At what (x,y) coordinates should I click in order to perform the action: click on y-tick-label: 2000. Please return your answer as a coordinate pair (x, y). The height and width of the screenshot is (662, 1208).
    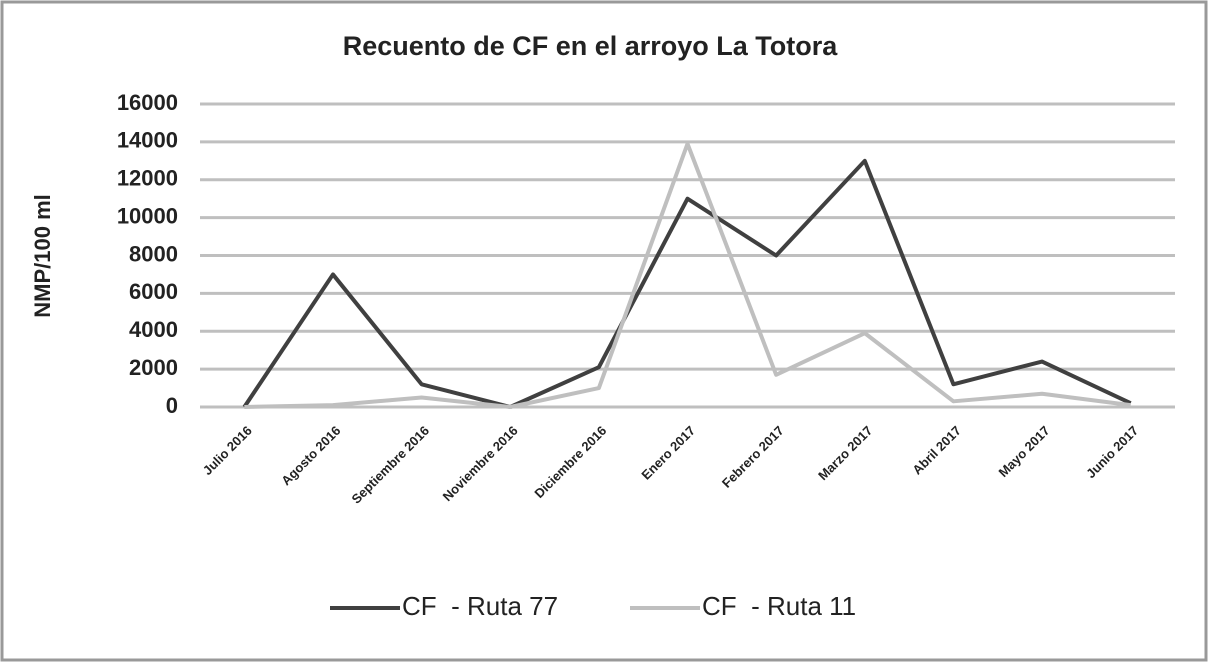
    Looking at the image, I should click on (153, 367).